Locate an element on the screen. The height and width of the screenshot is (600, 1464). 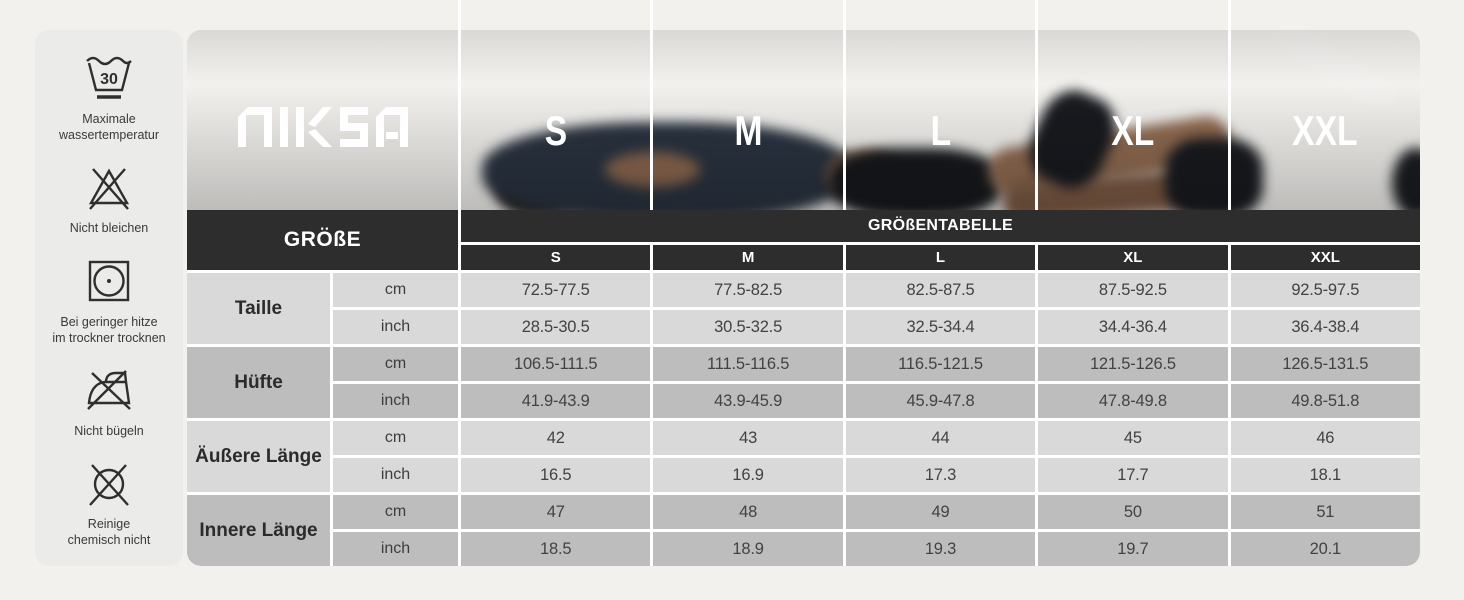
care-item-no-dry-clean: Reinige chemisch nicht is located at coordinates (109, 502).